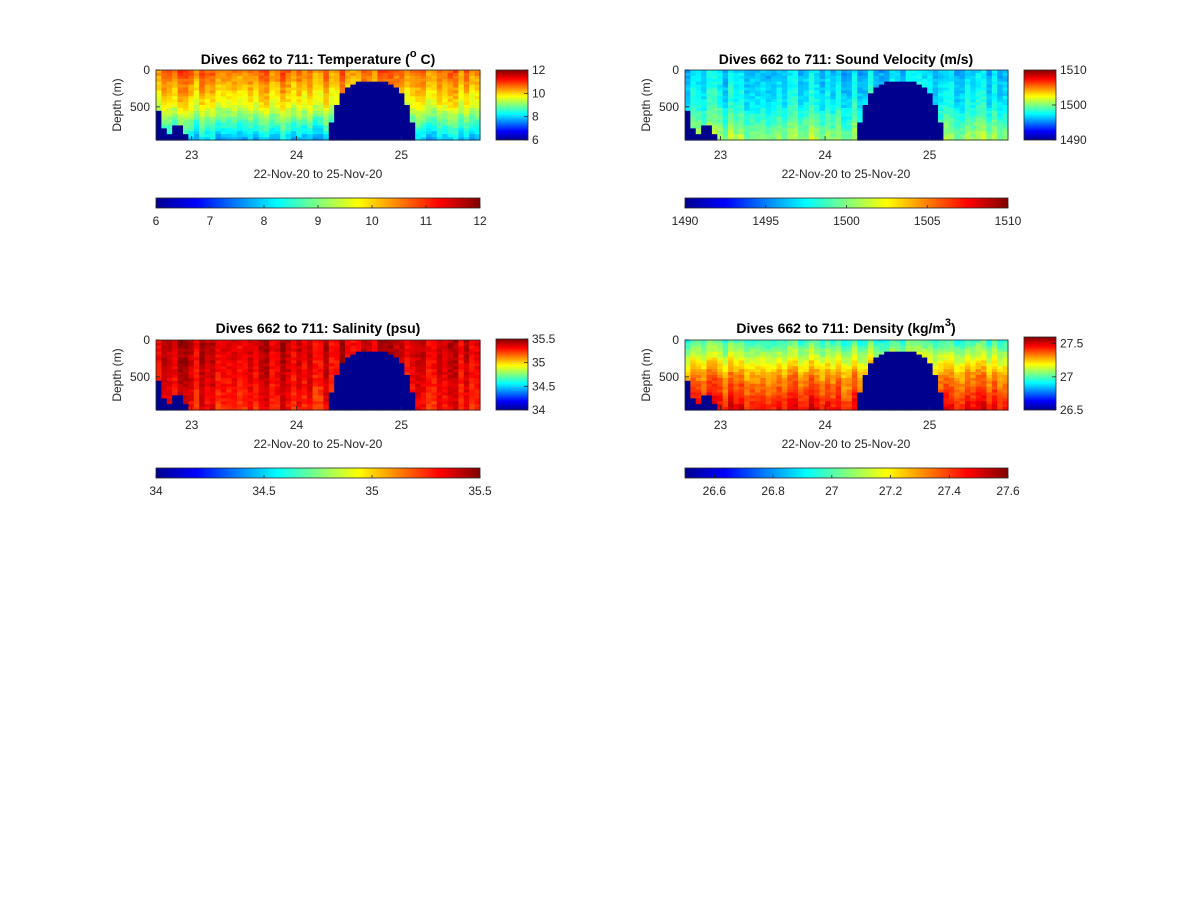  What do you see at coordinates (318, 174) in the screenshot?
I see `temperature-xlabel: 22-Nov-20 to 25-Nov-20` at bounding box center [318, 174].